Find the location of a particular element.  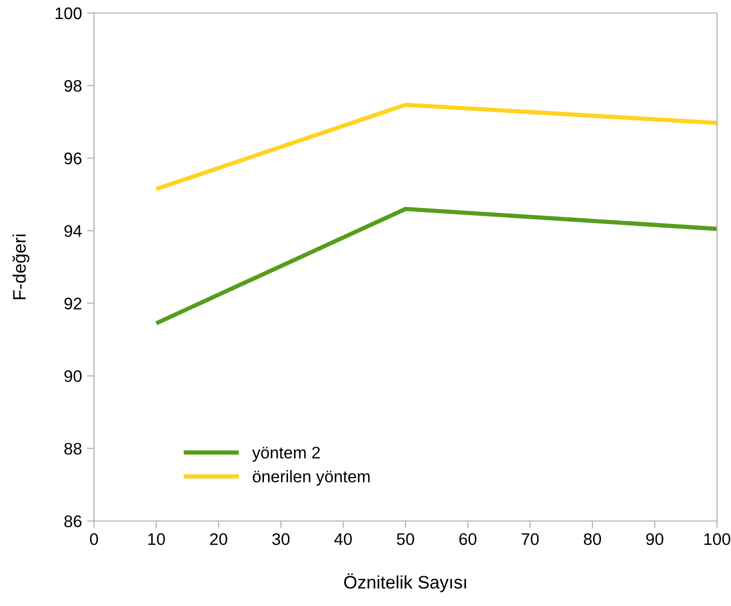

y-tick-label: 94 is located at coordinates (73, 231).